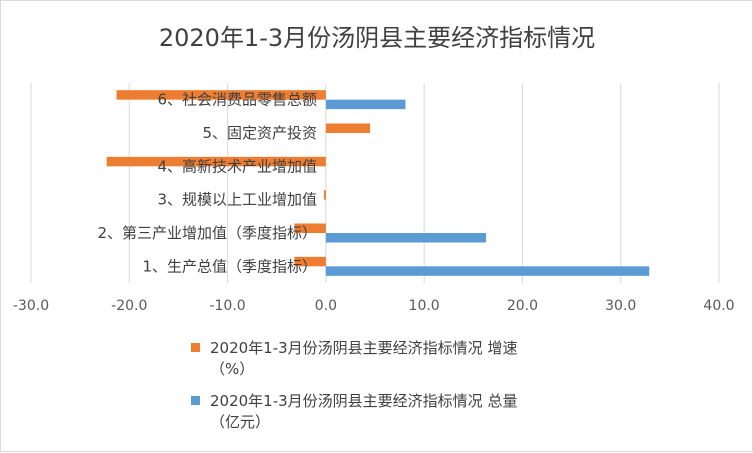  I want to click on x-tick-label: 10.0, so click(424, 306).